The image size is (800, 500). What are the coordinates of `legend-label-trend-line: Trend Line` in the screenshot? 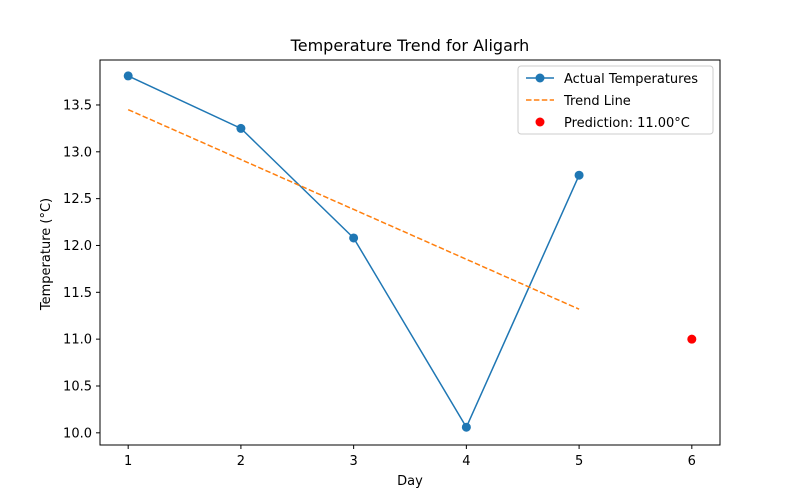 It's located at (597, 101).